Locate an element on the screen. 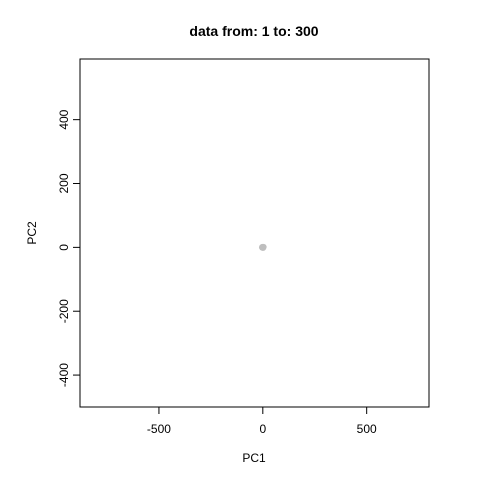  y-axis-label: PC2 is located at coordinates (32, 233).